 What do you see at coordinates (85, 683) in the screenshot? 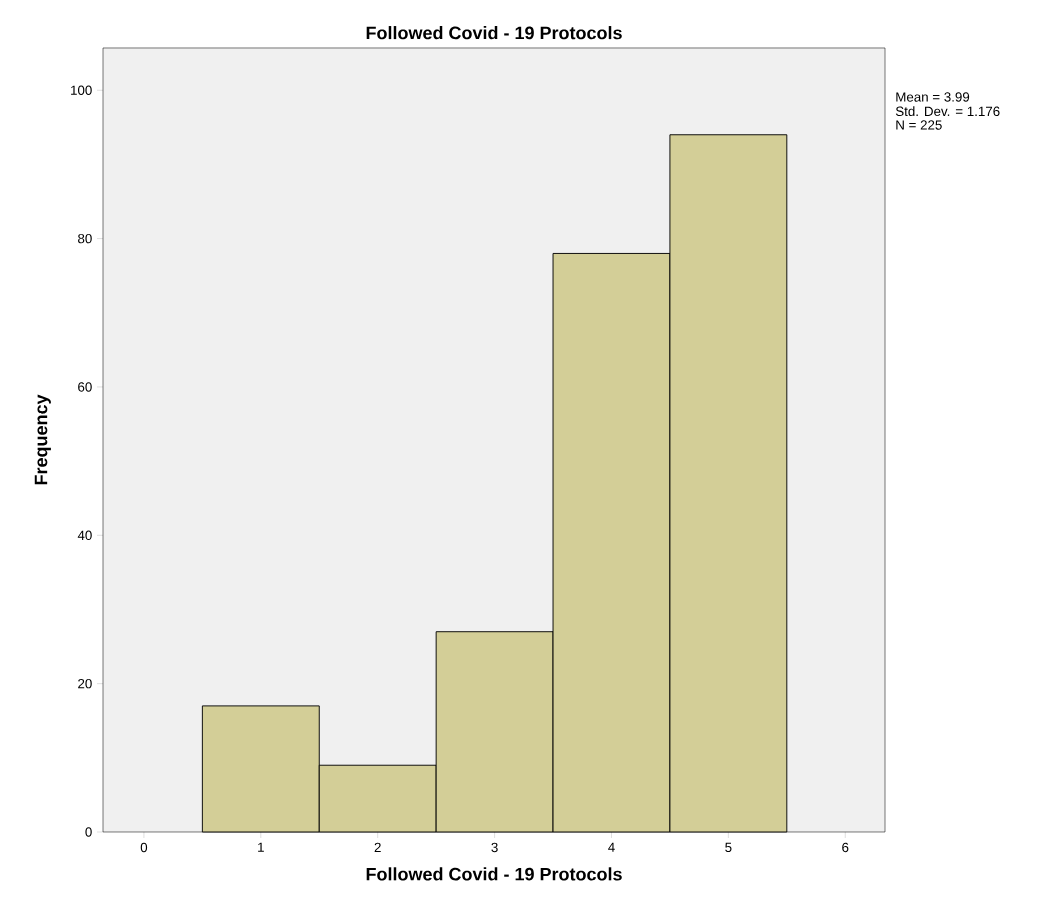
I see `y-tick-label: 20` at bounding box center [85, 683].